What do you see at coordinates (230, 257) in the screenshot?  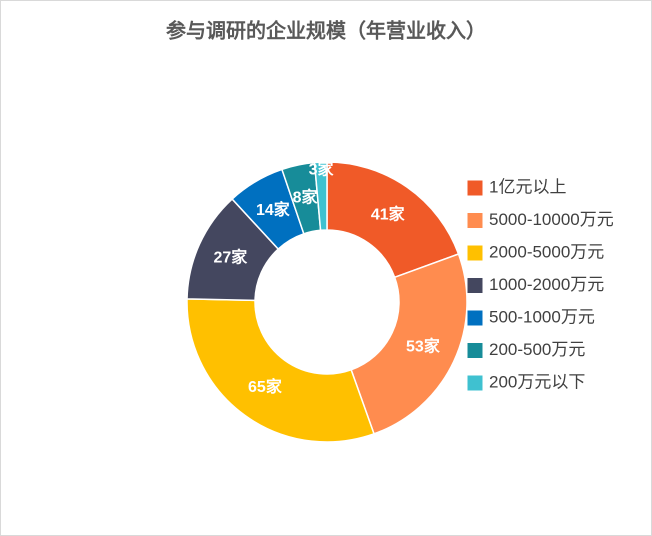 I see `data-label: 27家` at bounding box center [230, 257].